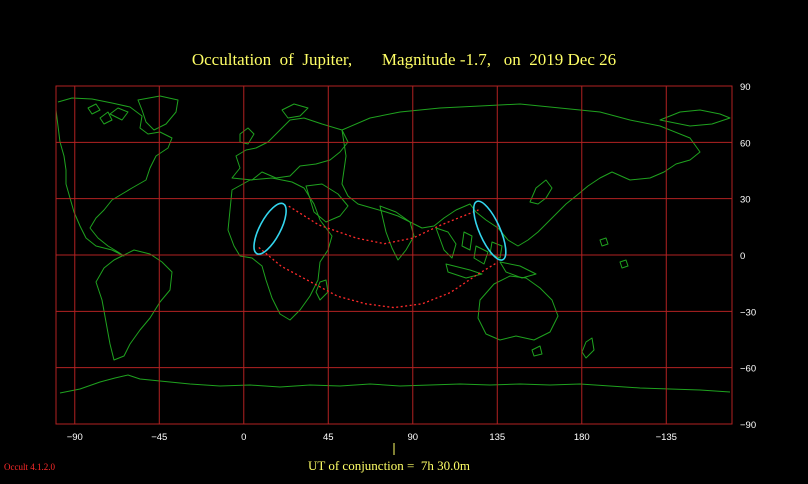 The height and width of the screenshot is (484, 808). What do you see at coordinates (159, 437) in the screenshot?
I see `longitude-tick-label: −45` at bounding box center [159, 437].